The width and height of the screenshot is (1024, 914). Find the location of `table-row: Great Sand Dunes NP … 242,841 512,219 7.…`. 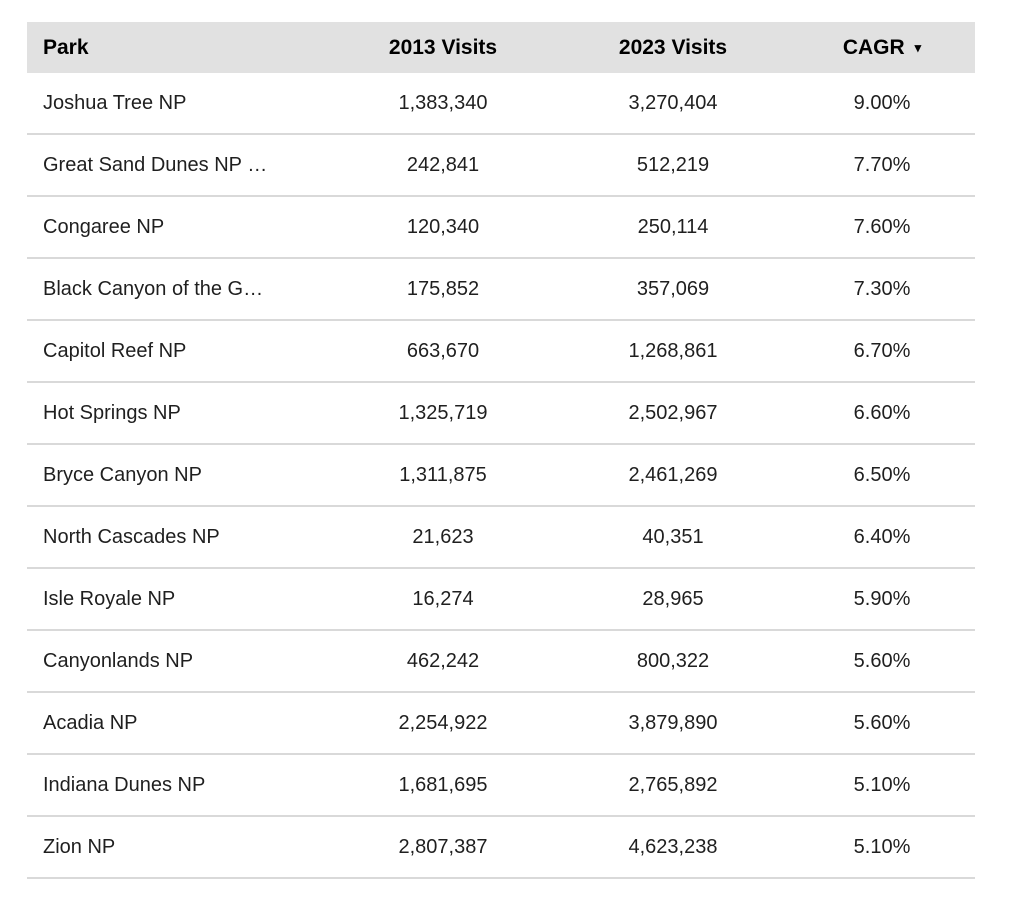

table-row: Great Sand Dunes NP … 242,841 512,219 7.… is located at coordinates (501, 165).